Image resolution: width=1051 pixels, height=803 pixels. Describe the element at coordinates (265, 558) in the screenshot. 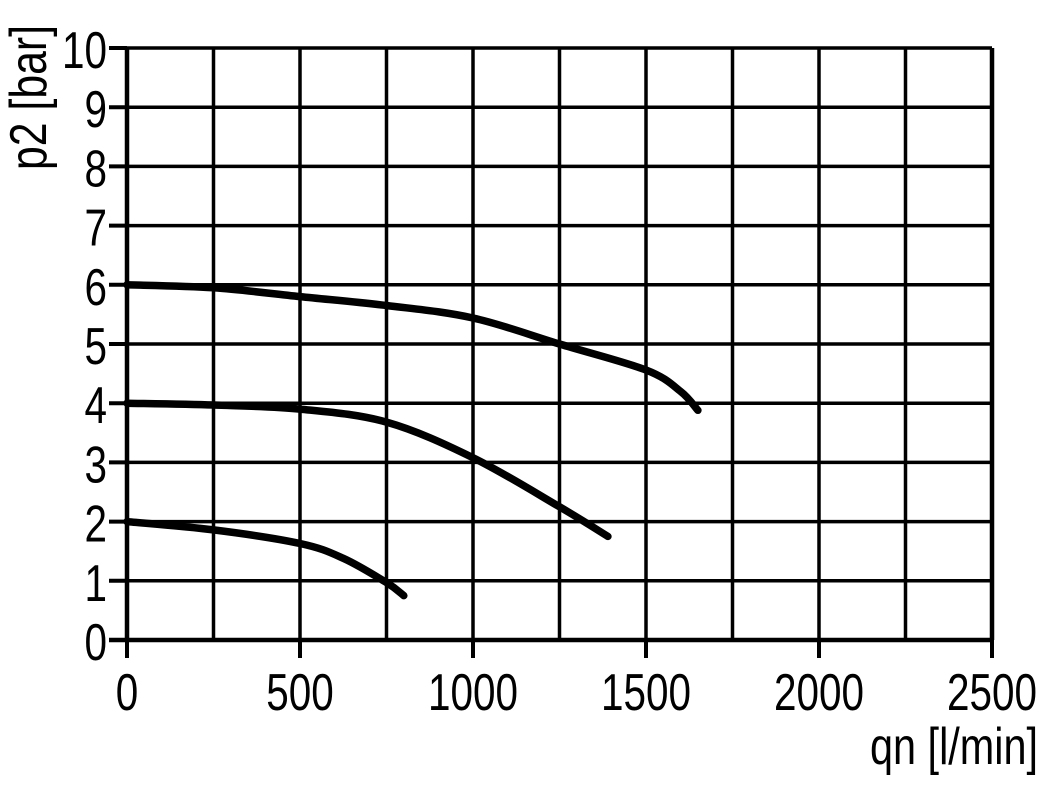

I see `flow-curve-p2-setpoint-2bar` at that location.